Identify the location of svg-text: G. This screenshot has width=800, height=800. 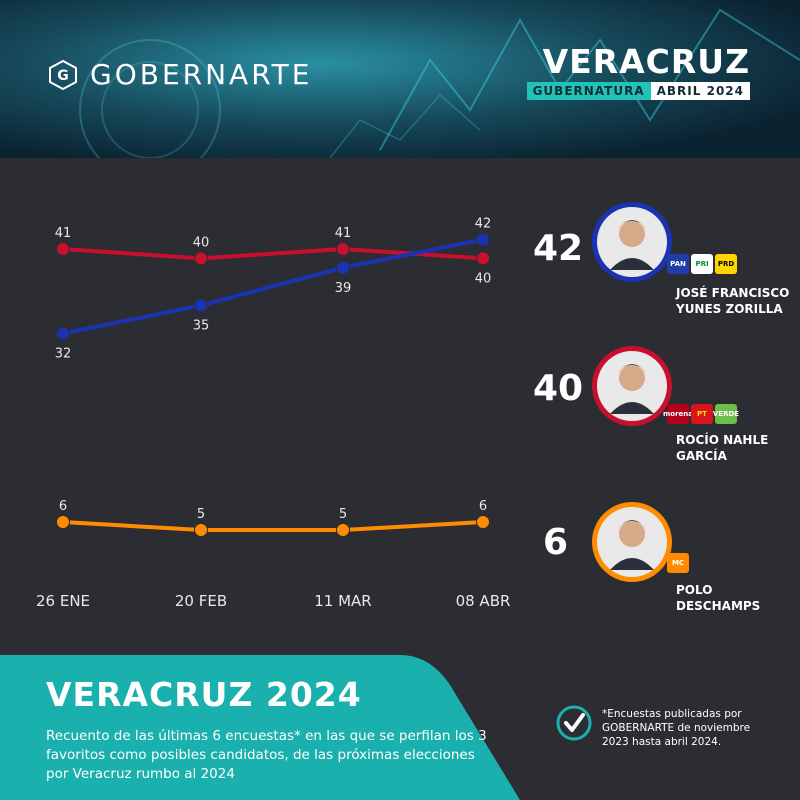
(63, 76).